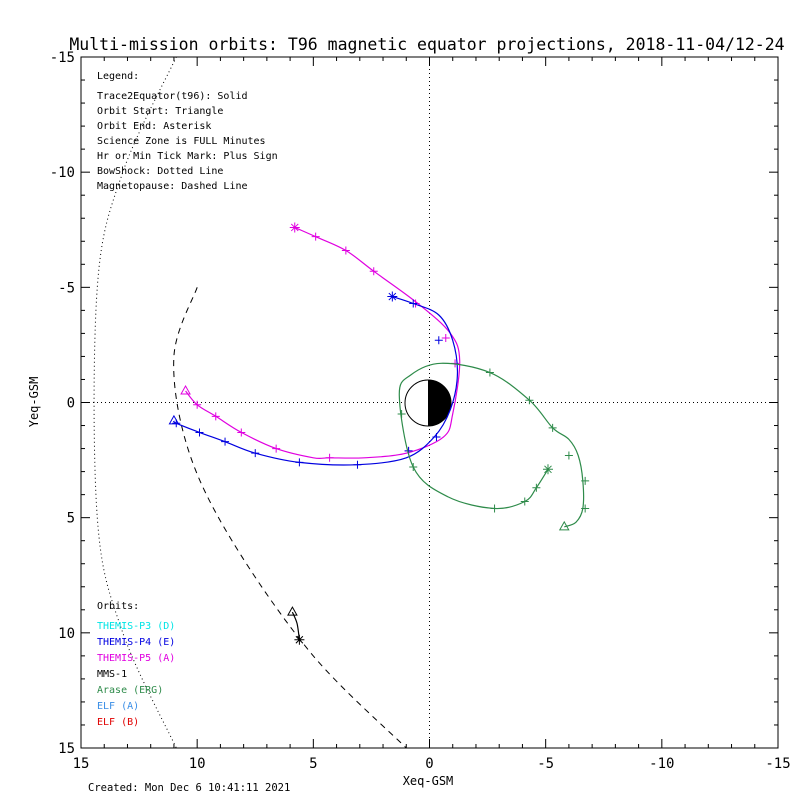 The height and width of the screenshot is (800, 800). I want to click on y-tick-label: 10, so click(66, 634).